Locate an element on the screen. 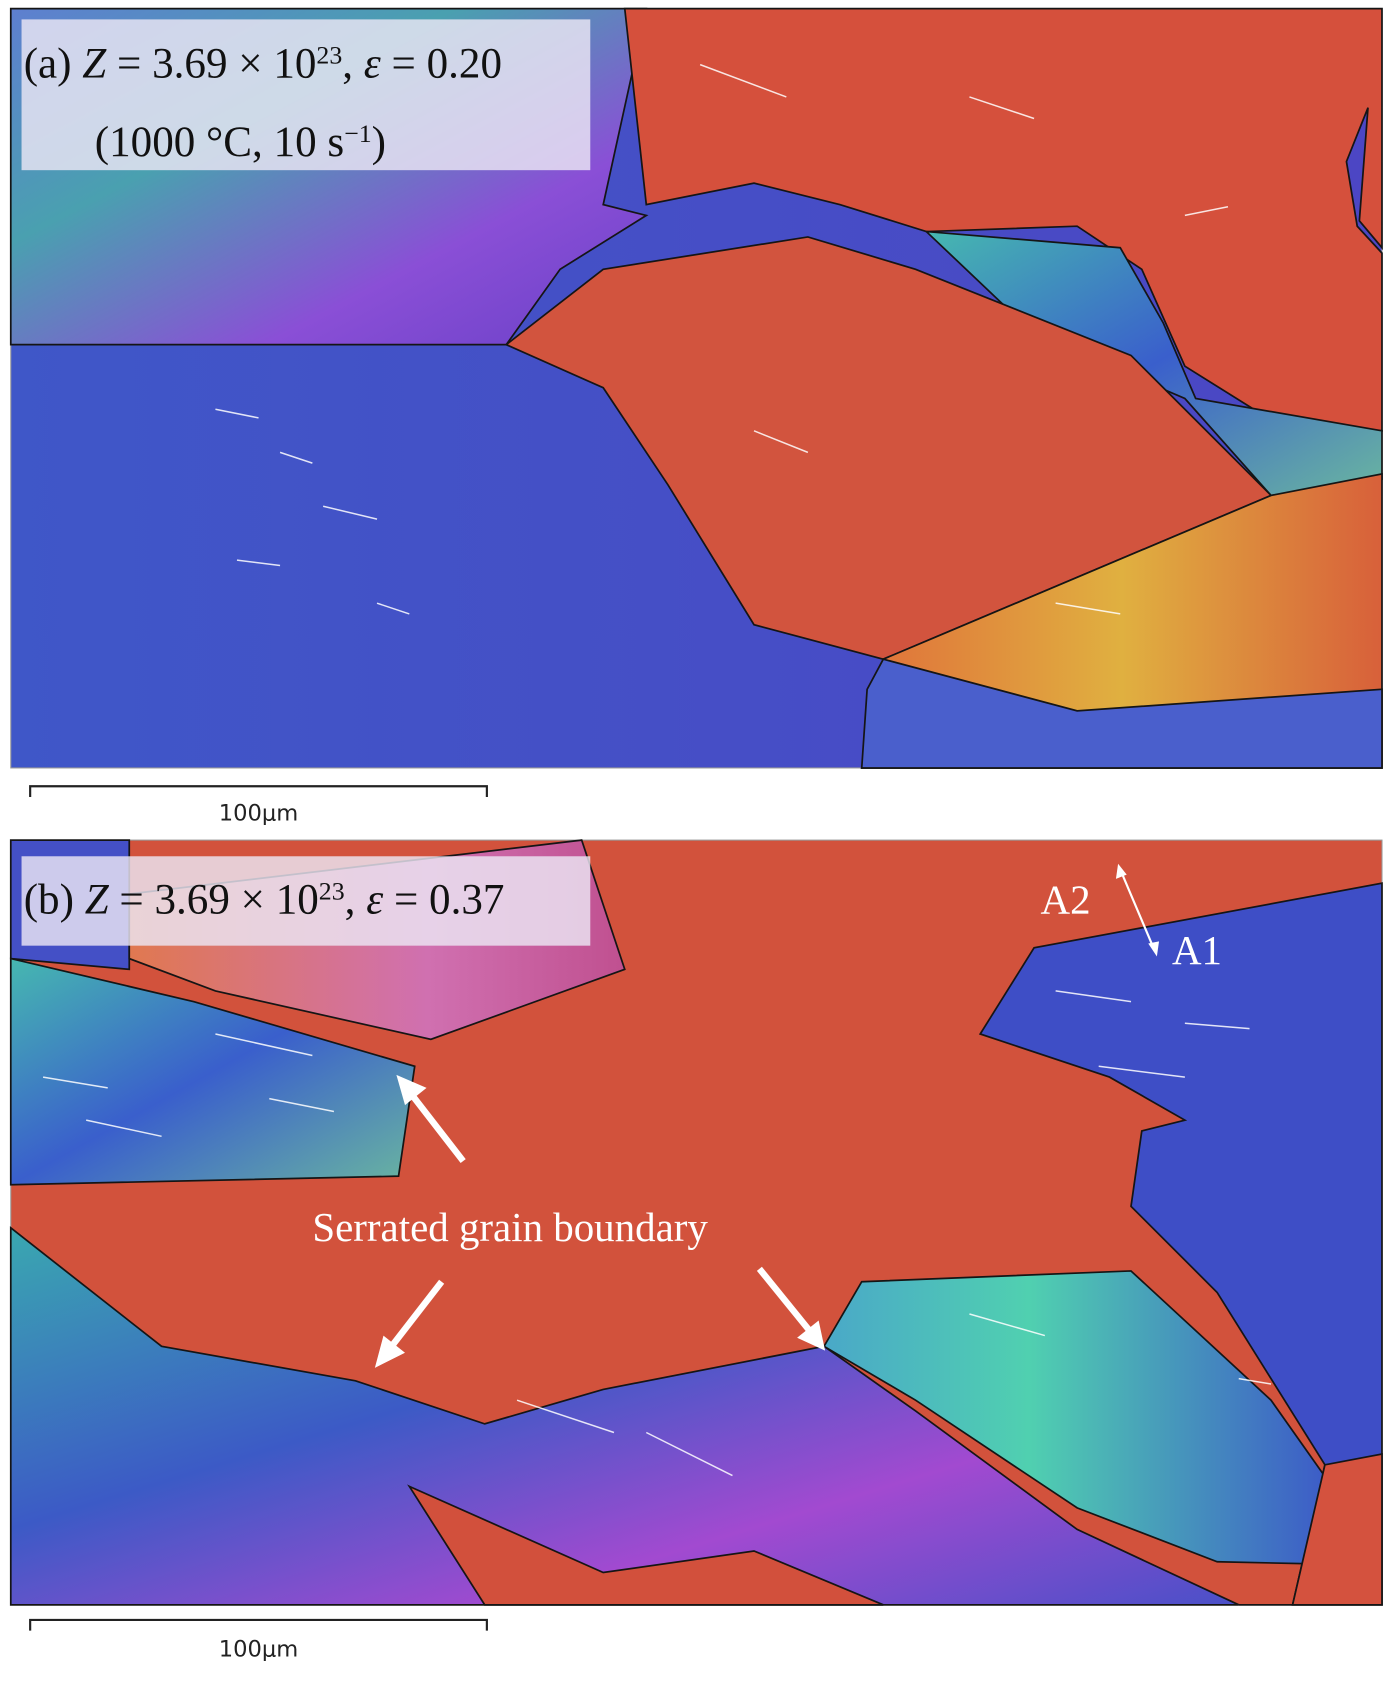 Image resolution: width=1396 pixels, height=1691 pixels. annotation-label: Serrated grain boundary is located at coordinates (510, 1227).